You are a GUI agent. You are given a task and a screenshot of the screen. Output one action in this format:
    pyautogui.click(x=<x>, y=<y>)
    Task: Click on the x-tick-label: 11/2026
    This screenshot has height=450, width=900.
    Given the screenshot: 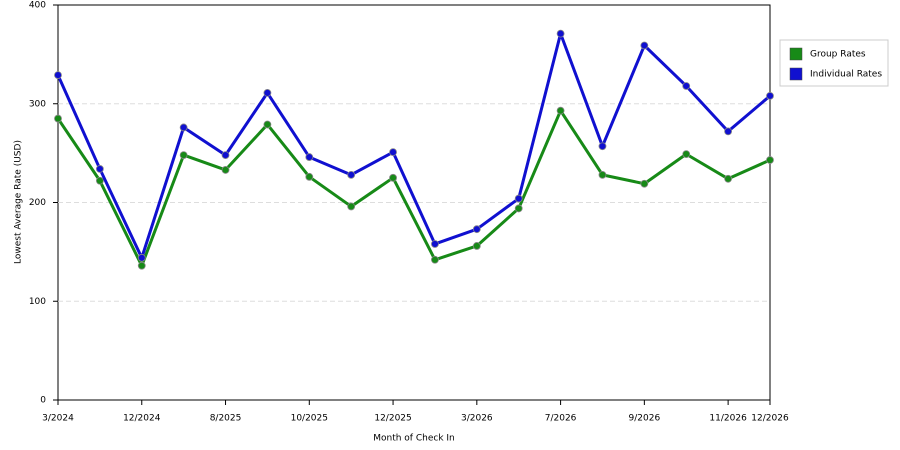 What is the action you would take?
    pyautogui.click(x=728, y=419)
    